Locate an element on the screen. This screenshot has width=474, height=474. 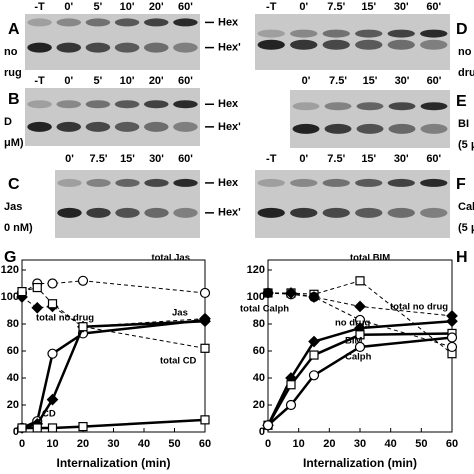
panel-letter: E is located at coordinates (461, 101).